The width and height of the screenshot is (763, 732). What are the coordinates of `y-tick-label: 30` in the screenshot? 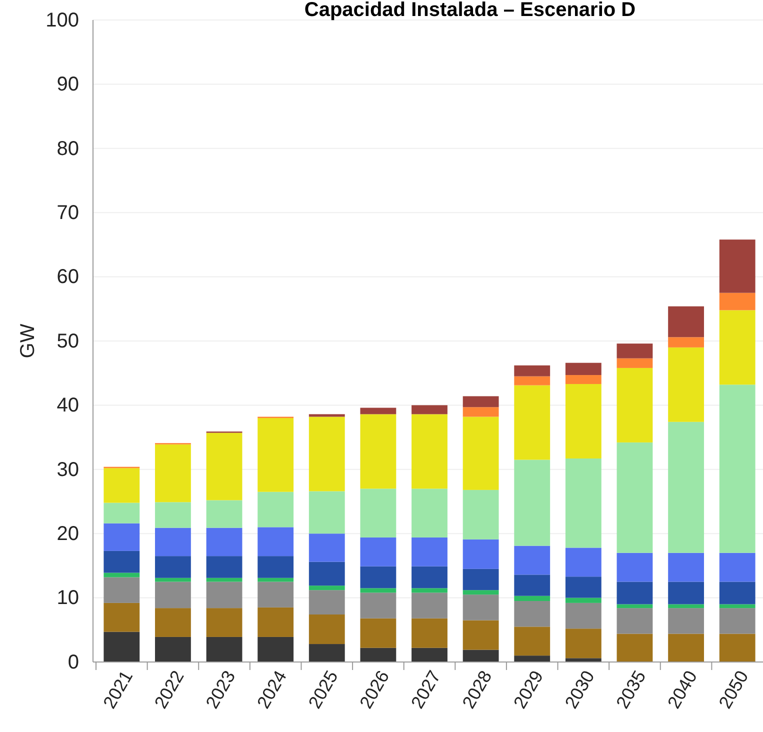 It's located at (67, 469).